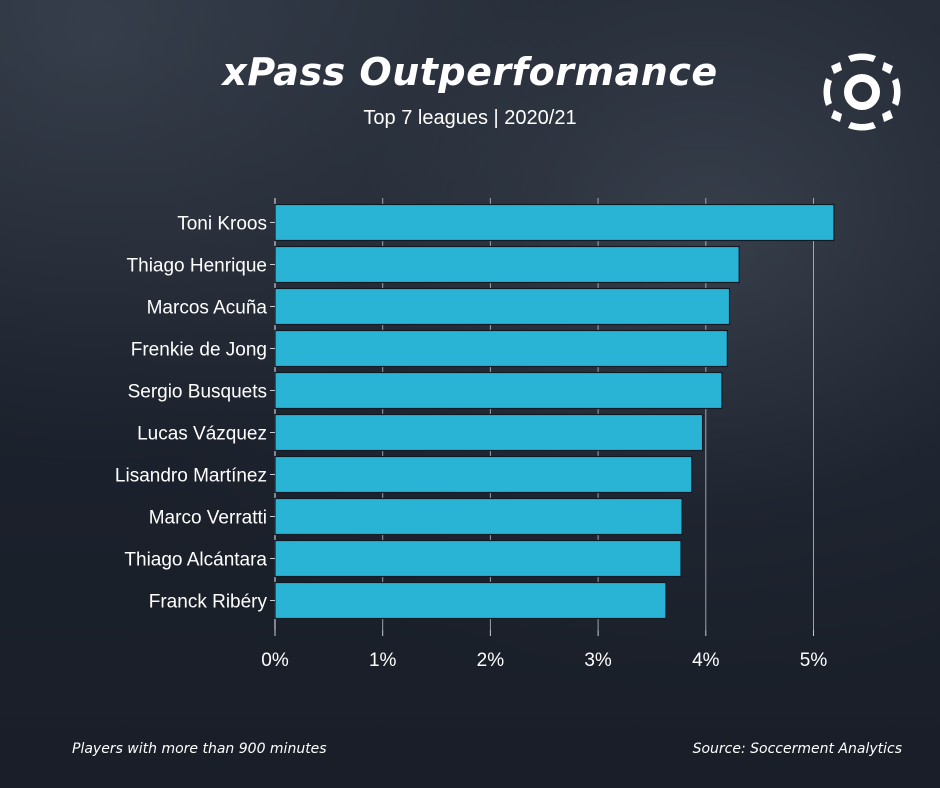  Describe the element at coordinates (275, 660) in the screenshot. I see `x-tick-label: 0%` at that location.